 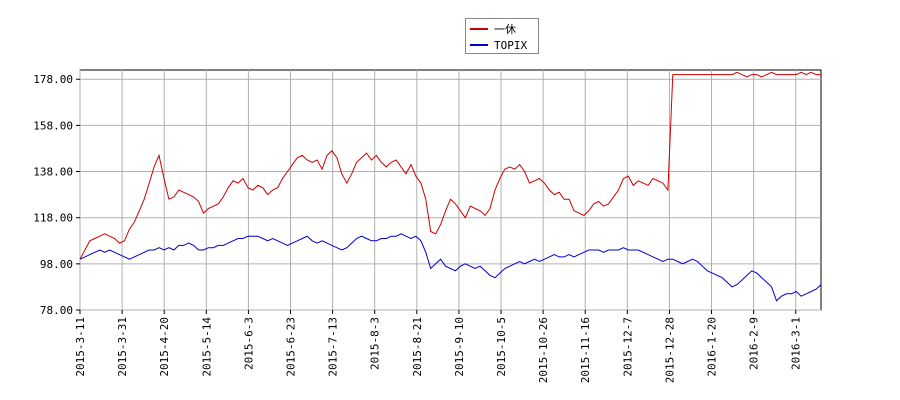 What do you see at coordinates (712, 347) in the screenshot?
I see `x-tick-label-15: 2016-1-20` at bounding box center [712, 347].